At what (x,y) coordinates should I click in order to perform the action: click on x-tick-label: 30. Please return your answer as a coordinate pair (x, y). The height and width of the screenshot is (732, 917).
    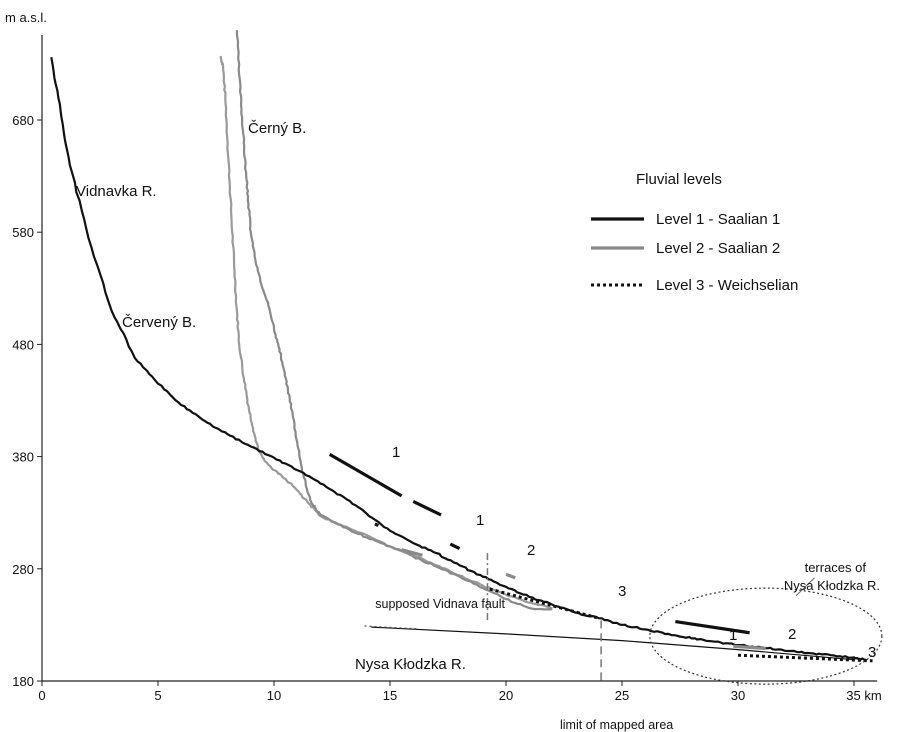
    Looking at the image, I should click on (738, 695).